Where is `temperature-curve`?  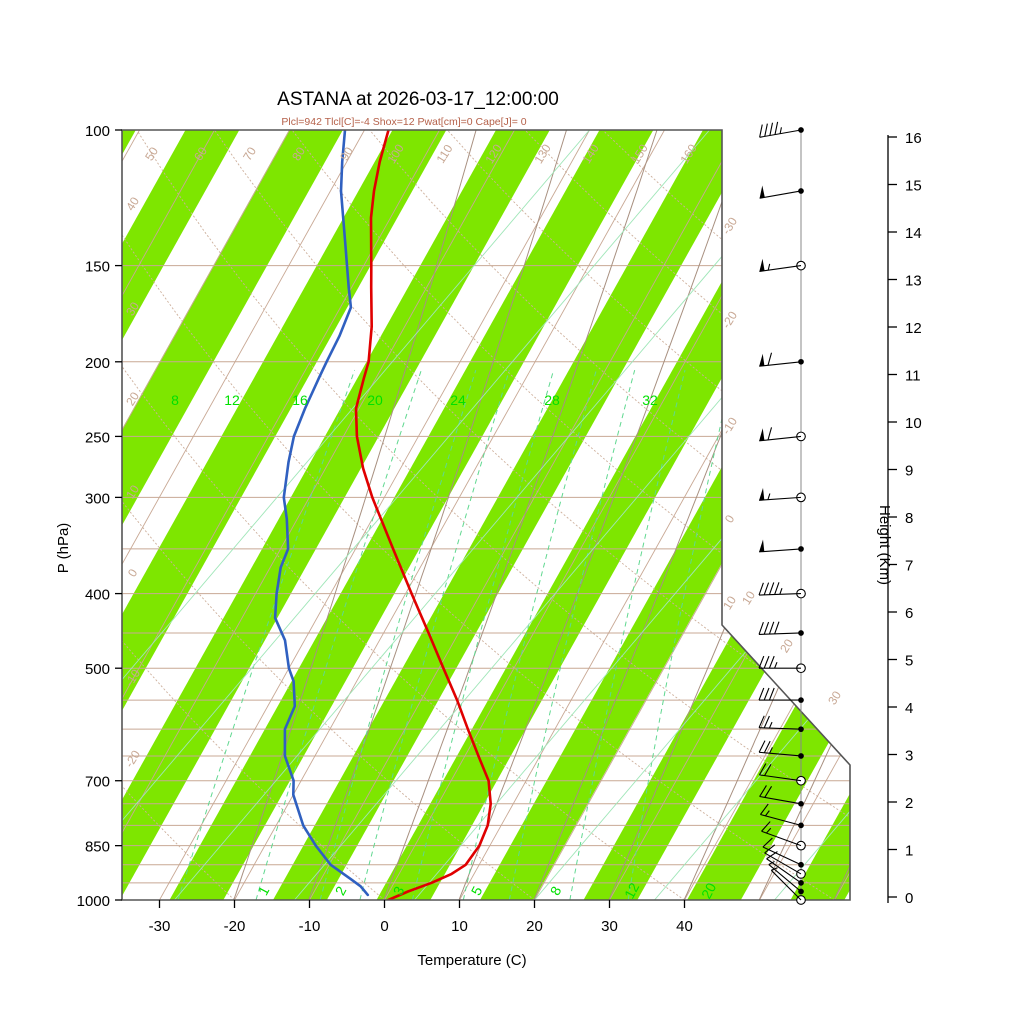 temperature-curve is located at coordinates (423, 515).